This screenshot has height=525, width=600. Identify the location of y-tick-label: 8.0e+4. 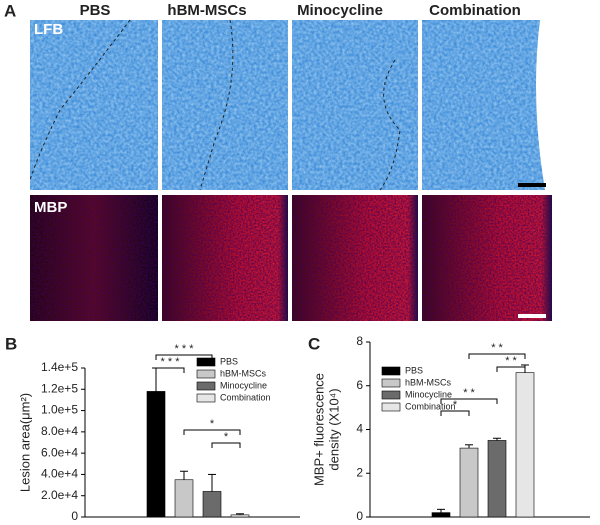
(59, 431).